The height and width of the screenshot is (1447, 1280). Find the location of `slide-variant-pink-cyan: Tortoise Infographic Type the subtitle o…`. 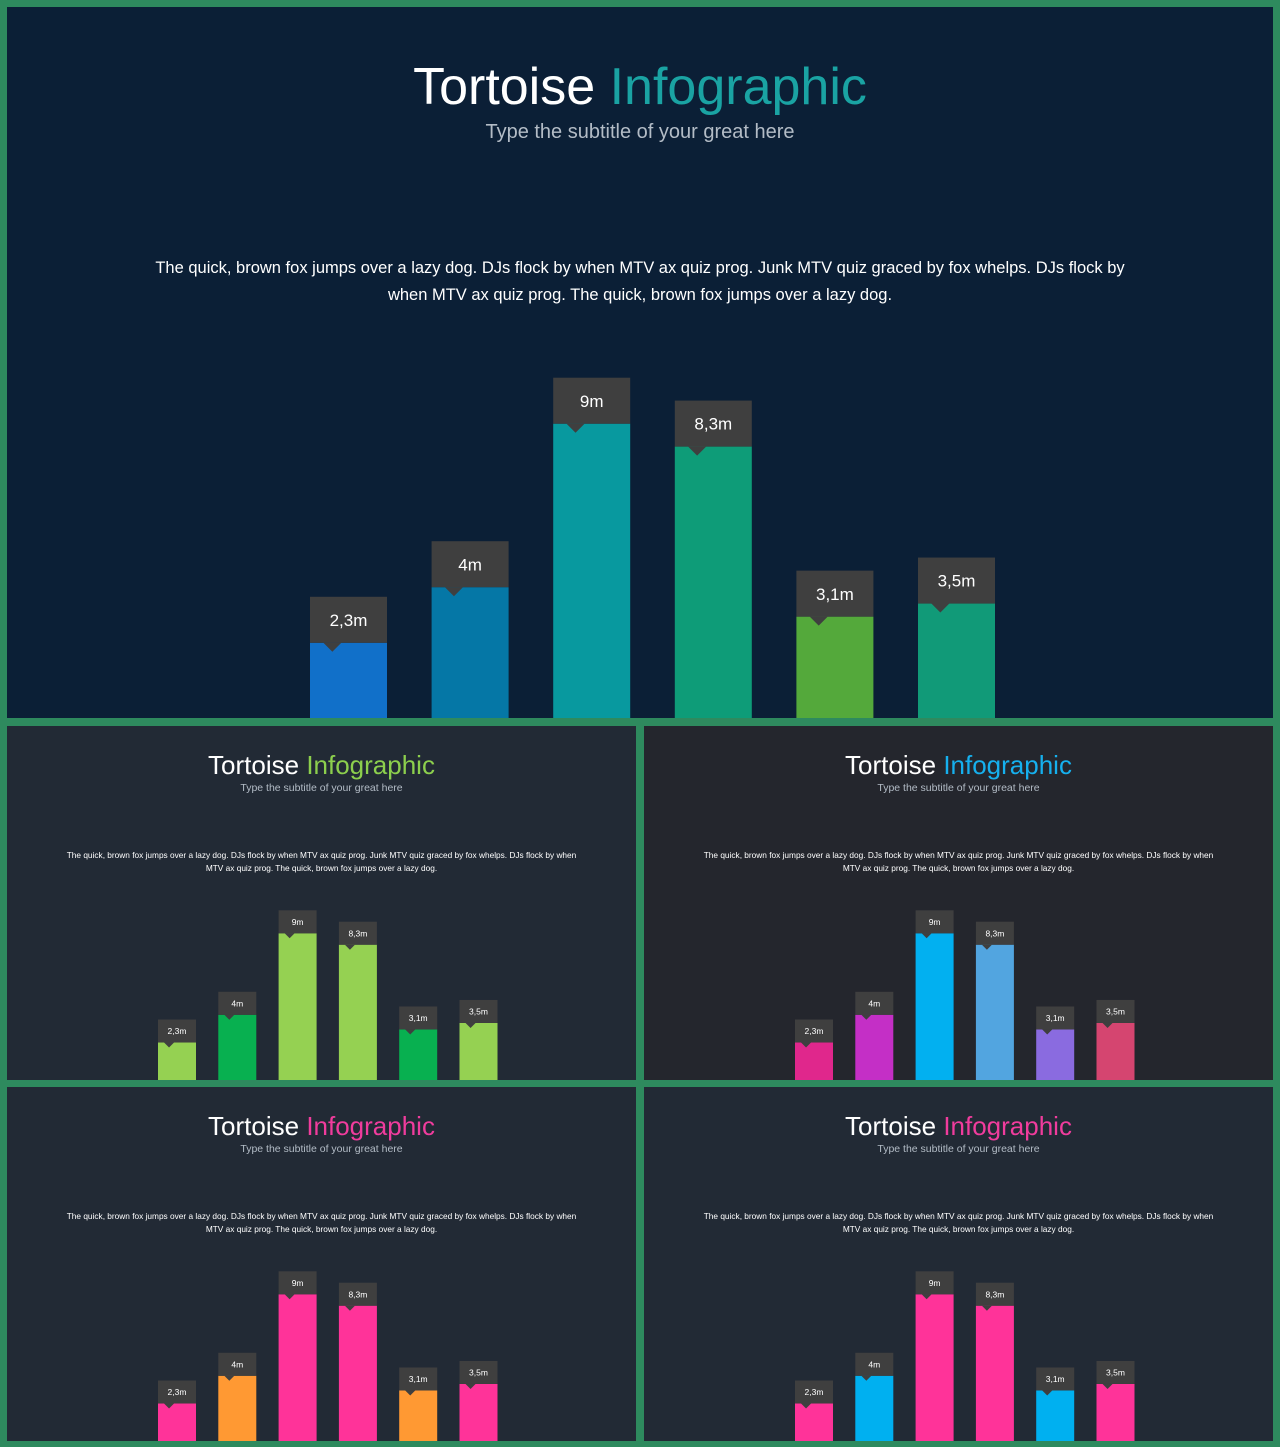

slide-variant-pink-cyan: Tortoise Infographic Type the subtitle o… is located at coordinates (958, 1264).